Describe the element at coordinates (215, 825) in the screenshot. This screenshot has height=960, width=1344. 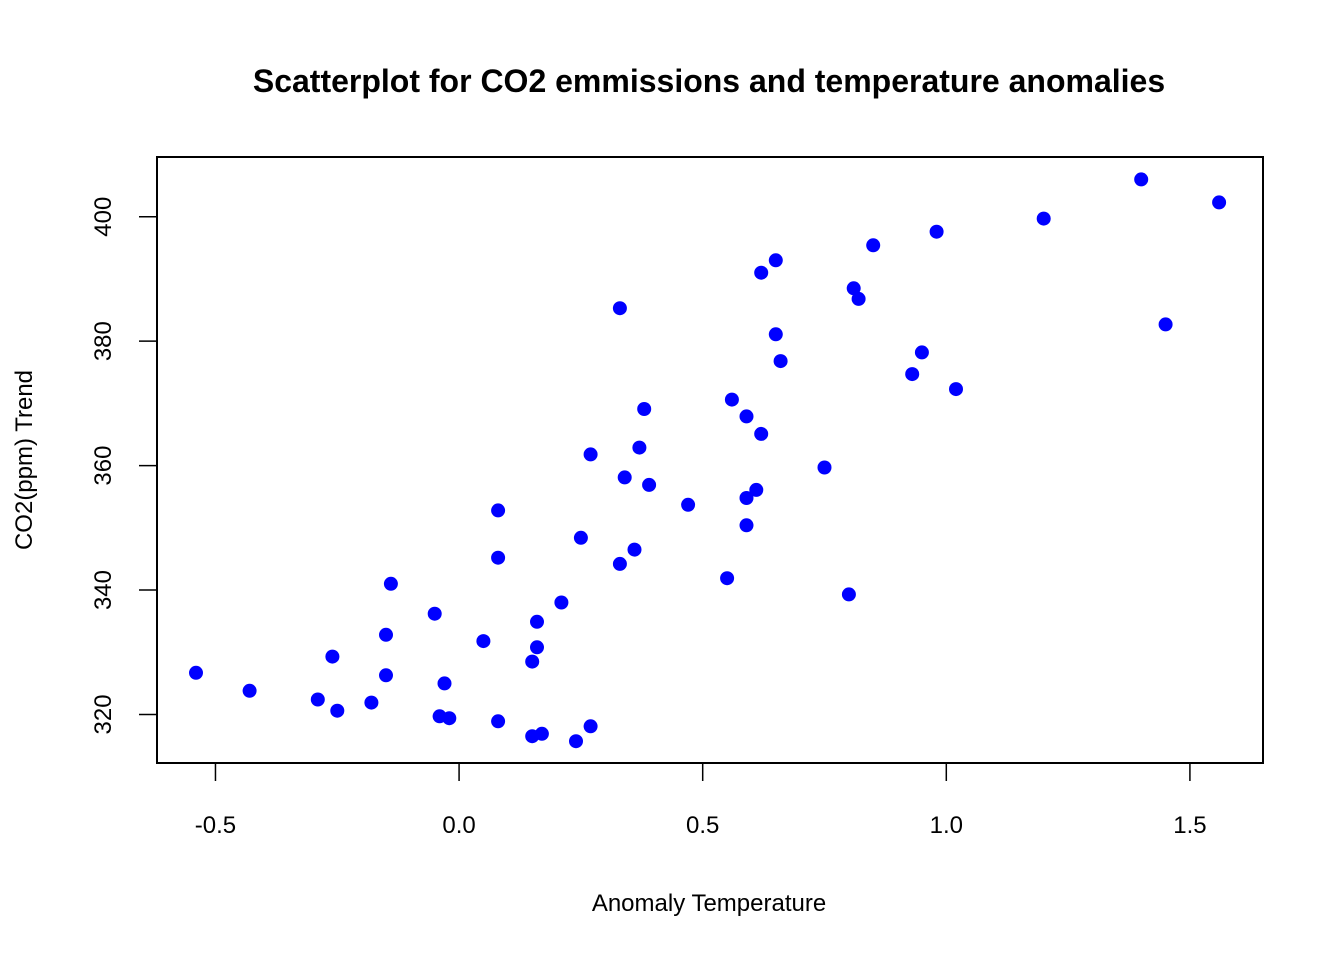
I see `x-tick-label: -0.5` at that location.